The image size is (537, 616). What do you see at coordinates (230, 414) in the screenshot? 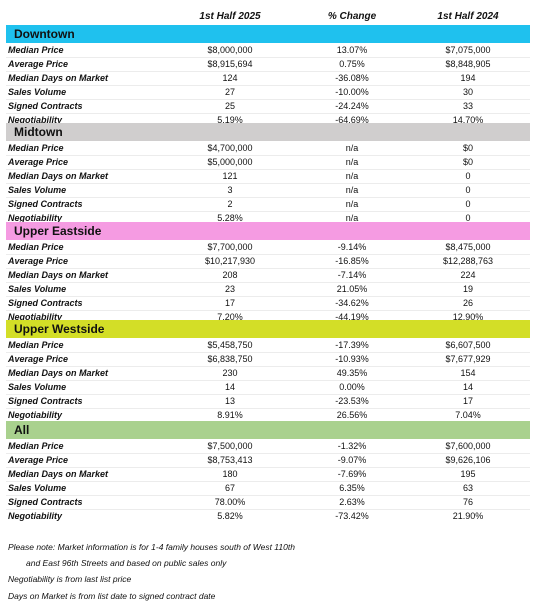
I see `cell-value: 8.91%` at bounding box center [230, 414].